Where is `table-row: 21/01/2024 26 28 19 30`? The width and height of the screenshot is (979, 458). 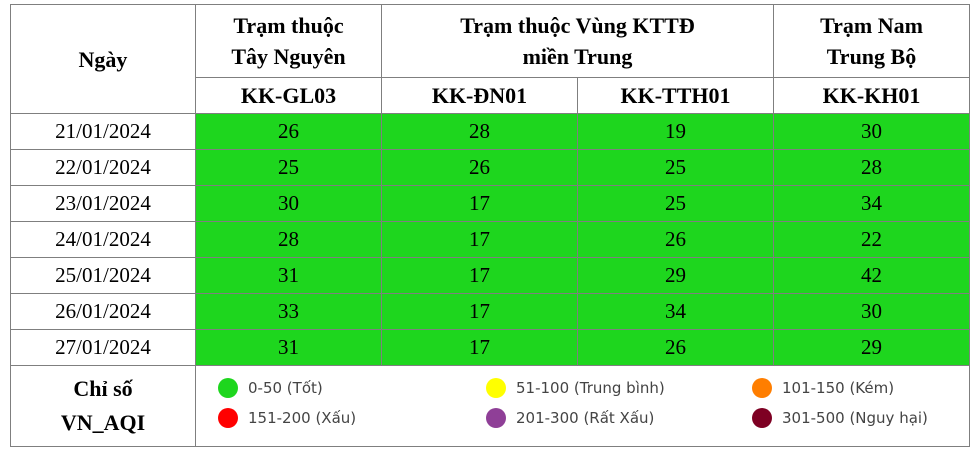
table-row: 21/01/2024 26 28 19 30 is located at coordinates (490, 131).